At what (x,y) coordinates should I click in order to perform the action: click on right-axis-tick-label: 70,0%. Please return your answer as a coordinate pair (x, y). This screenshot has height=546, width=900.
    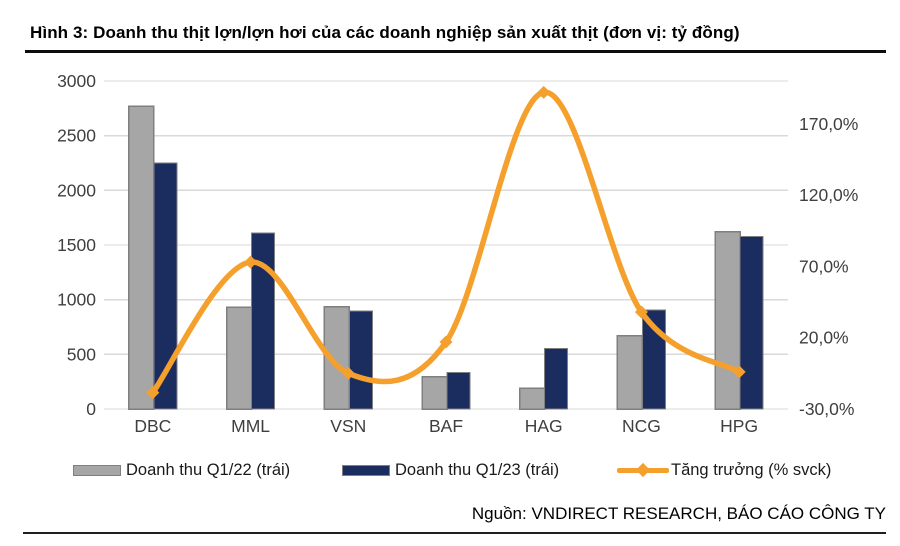
    Looking at the image, I should click on (824, 266).